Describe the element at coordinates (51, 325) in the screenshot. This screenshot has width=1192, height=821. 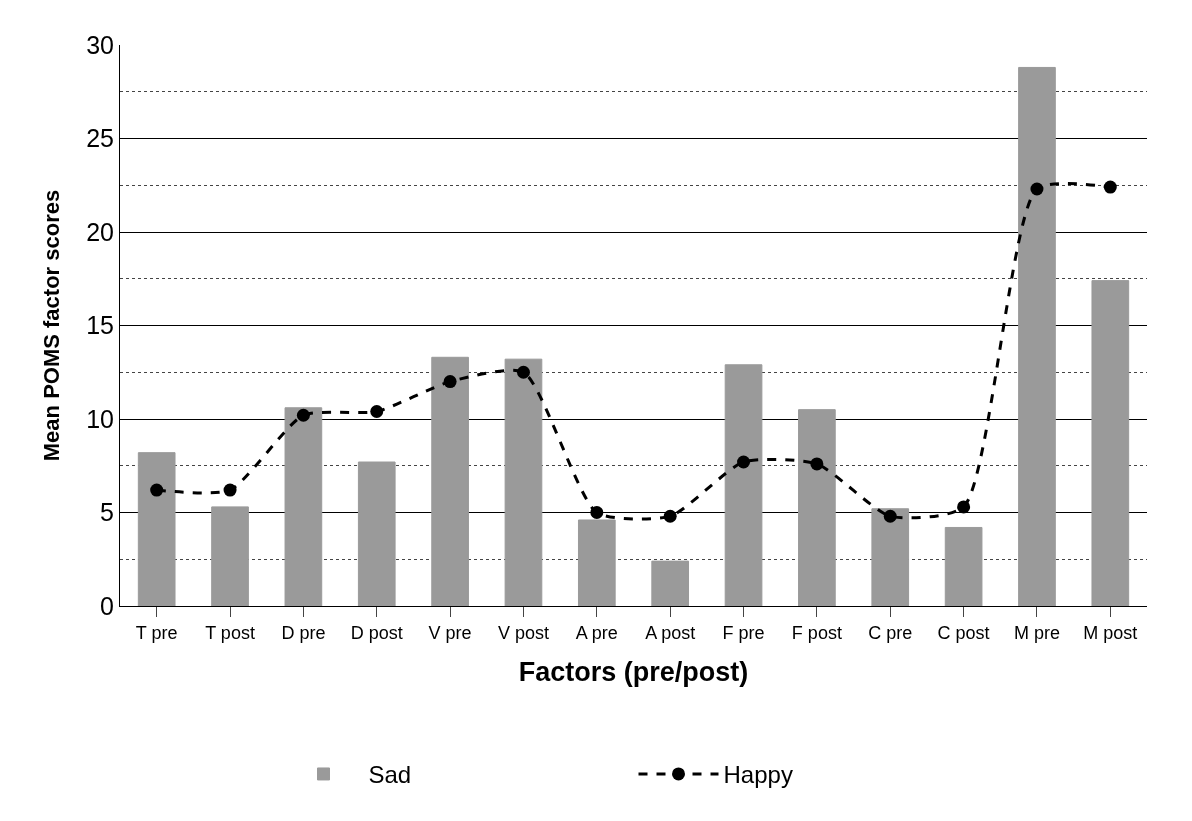
I see `y-axis-title: Mean POMS factor scores` at that location.